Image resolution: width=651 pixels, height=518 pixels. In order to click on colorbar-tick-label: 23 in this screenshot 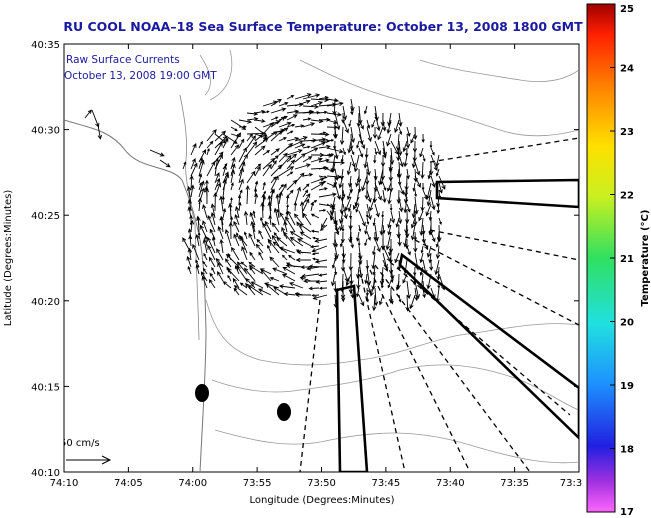, I will do `click(627, 132)`.